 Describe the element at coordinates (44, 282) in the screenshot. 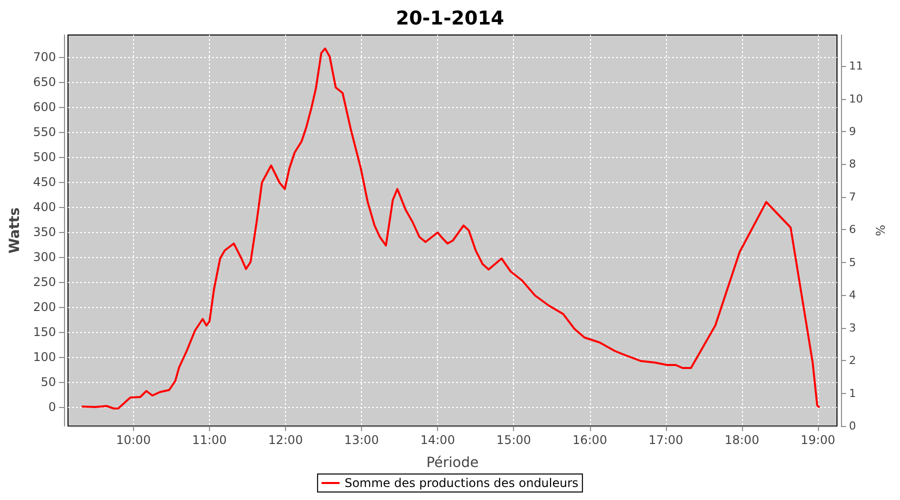

I see `y-tick-label: 250` at that location.